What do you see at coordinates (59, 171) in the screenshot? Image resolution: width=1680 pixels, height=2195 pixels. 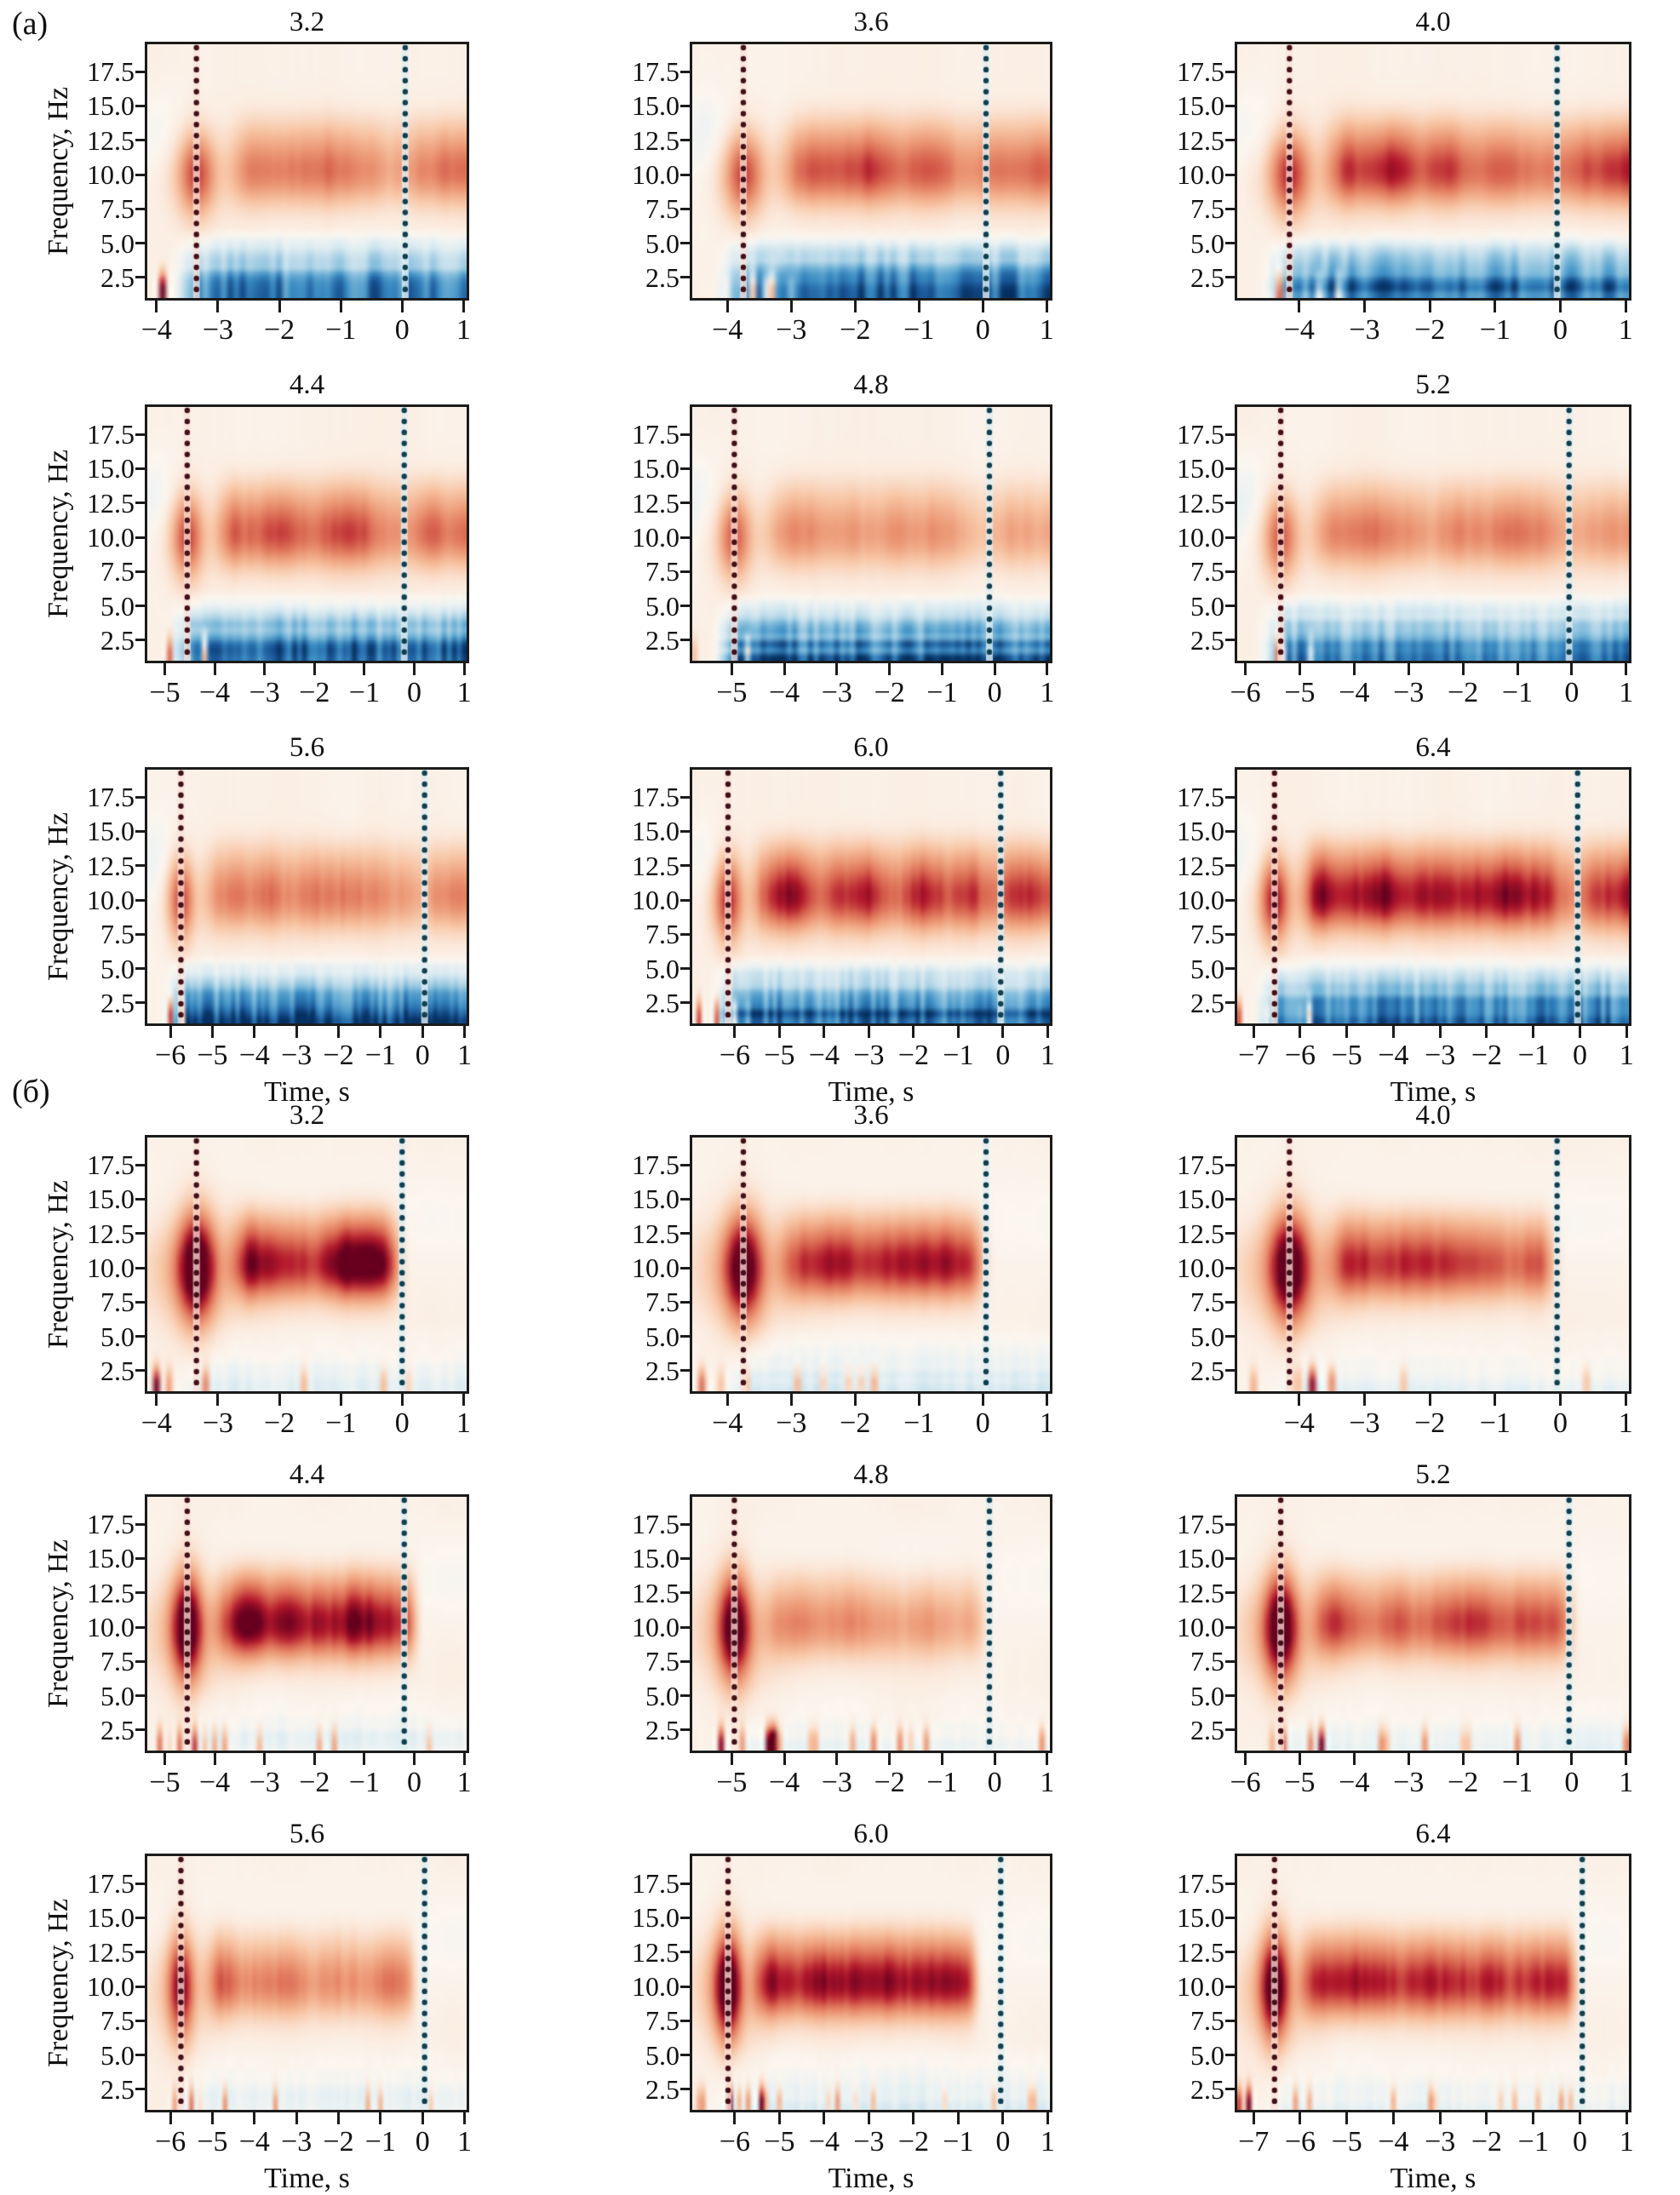 I see `y-axis-label: Frequency, Hz` at bounding box center [59, 171].